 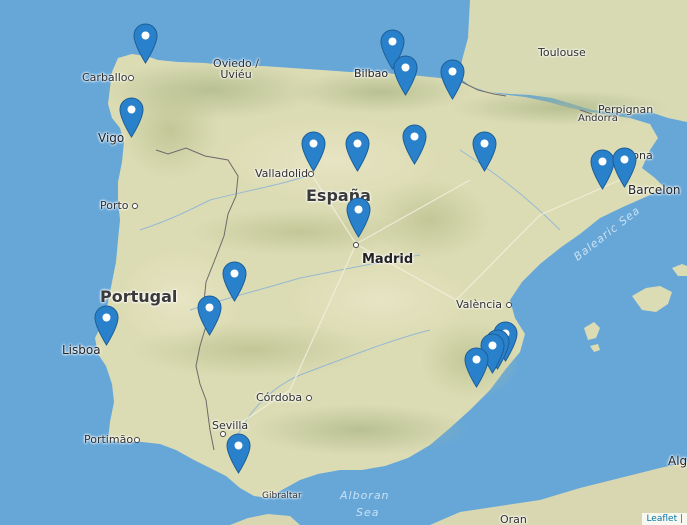 I want to click on city-dot-portimao, so click(x=137, y=440).